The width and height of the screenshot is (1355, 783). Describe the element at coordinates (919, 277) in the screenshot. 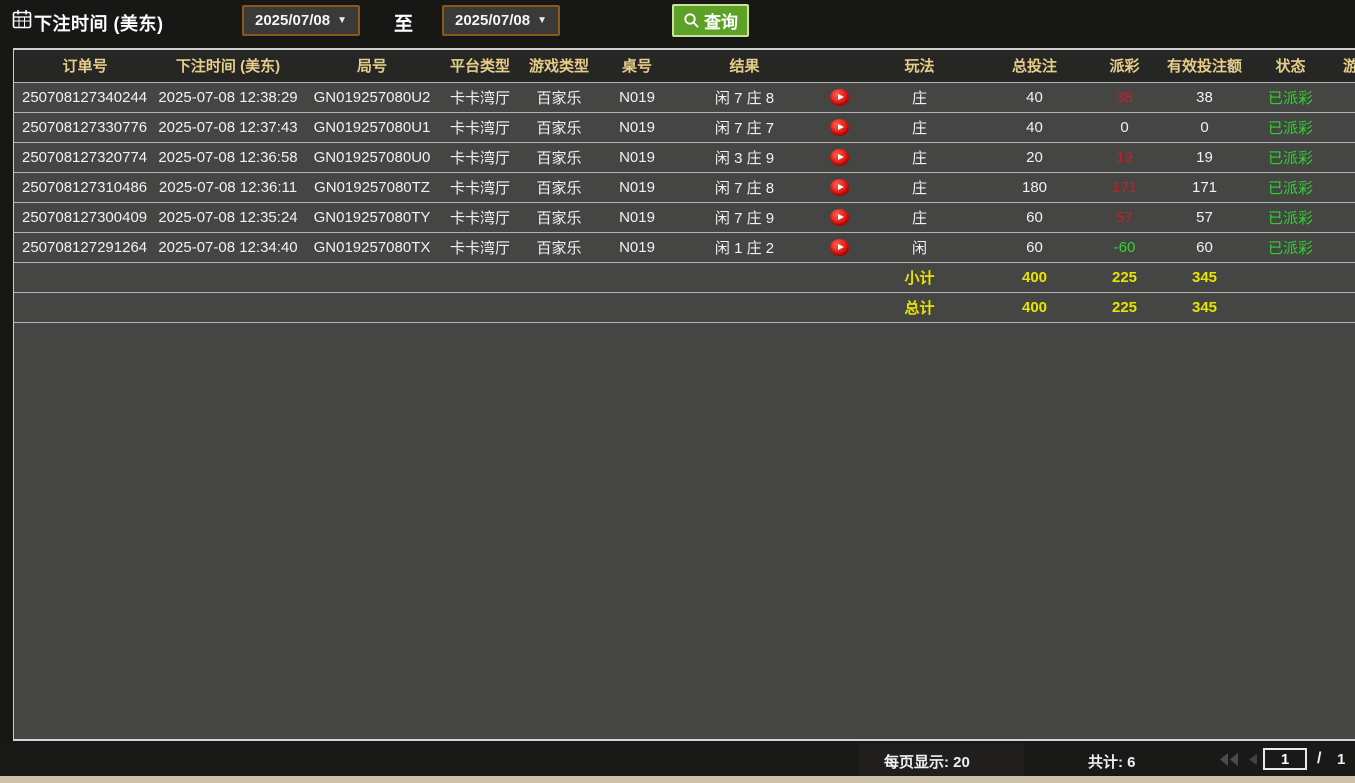

I see `subtotal-label: 小计` at that location.